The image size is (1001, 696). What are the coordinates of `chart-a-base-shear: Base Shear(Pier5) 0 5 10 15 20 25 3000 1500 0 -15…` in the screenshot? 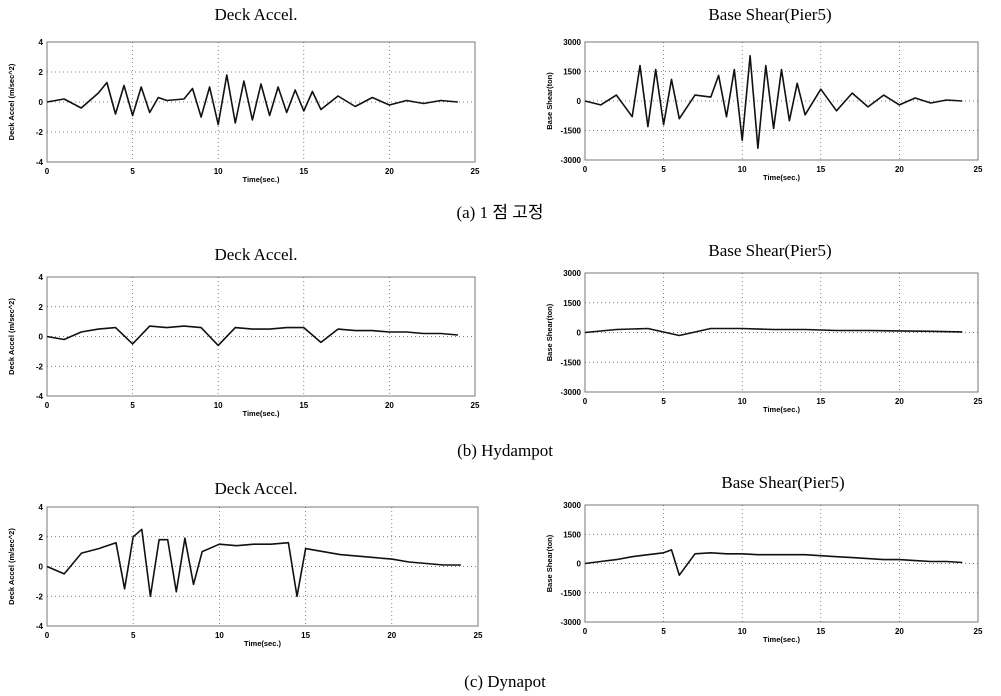 It's located at (764, 93).